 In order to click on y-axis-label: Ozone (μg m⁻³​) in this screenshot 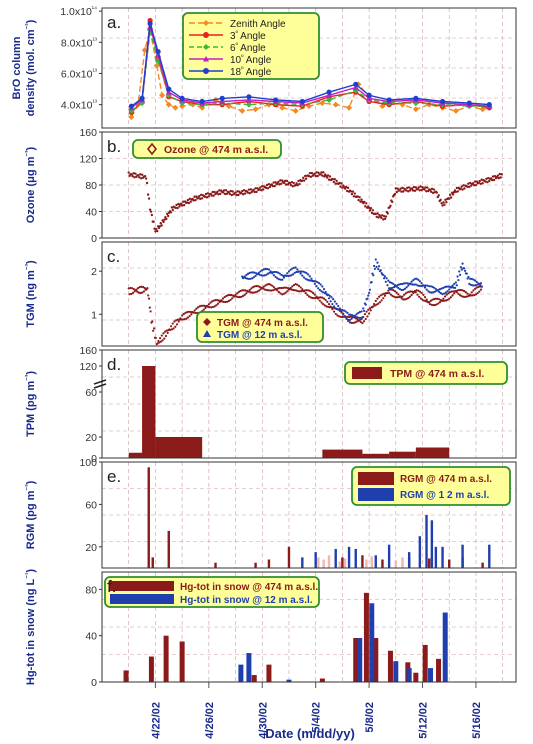, I will do `click(30, 184)`.